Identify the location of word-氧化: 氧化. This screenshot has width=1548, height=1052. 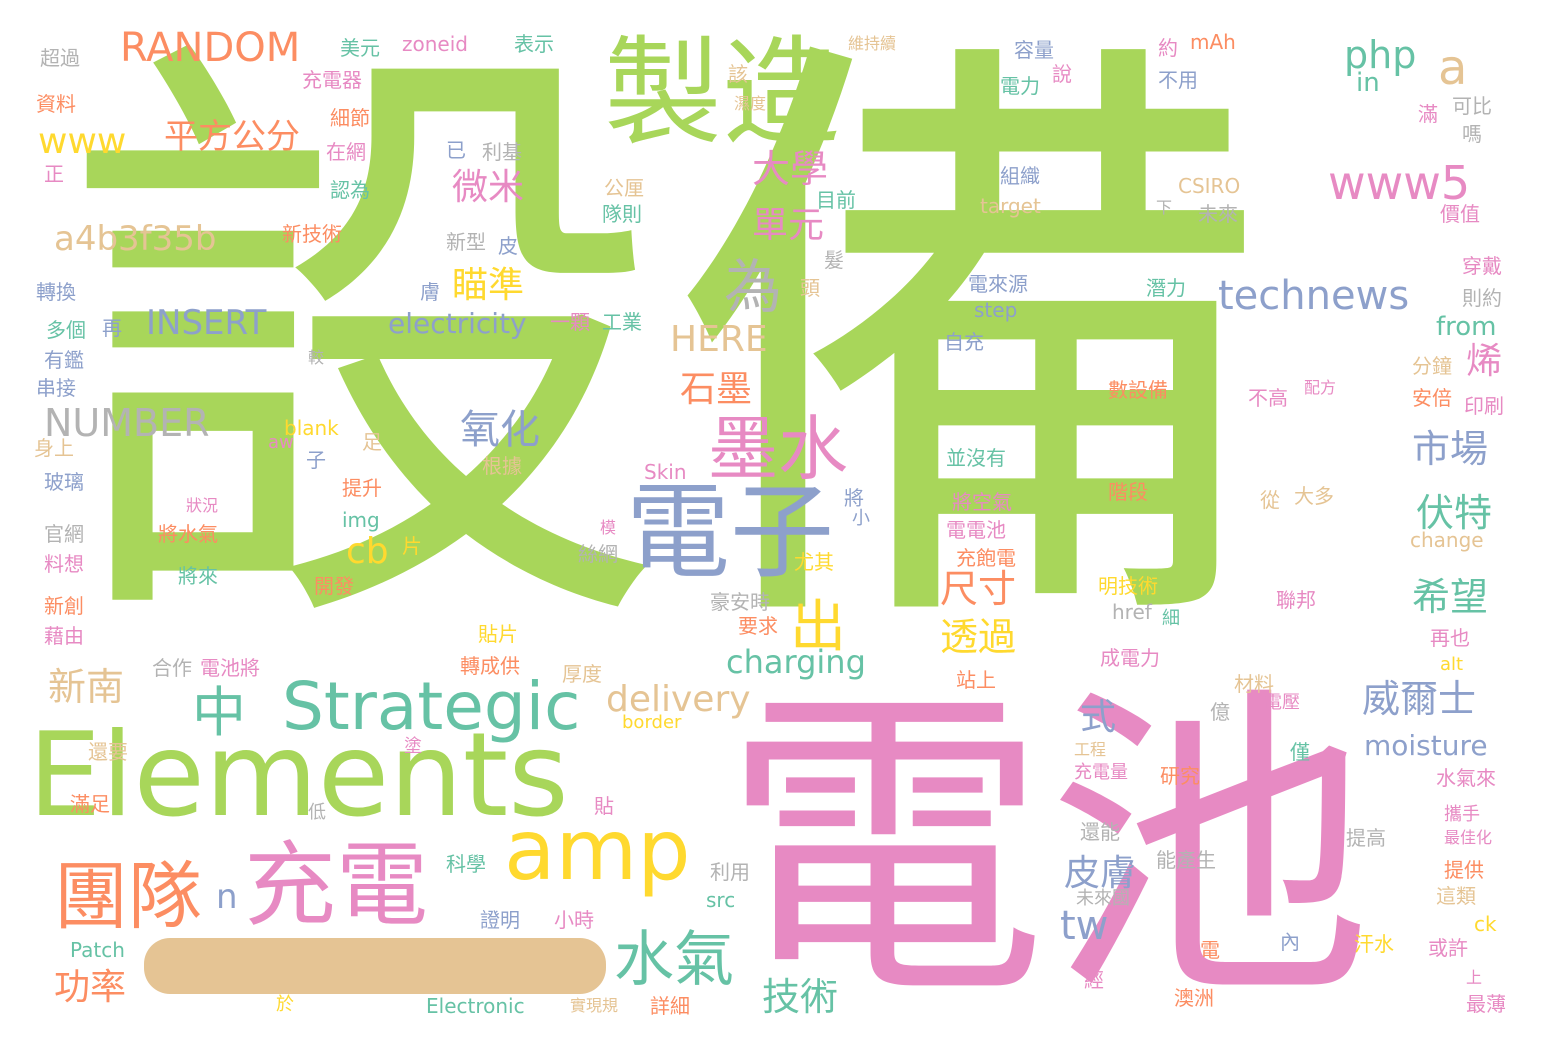
(500, 430).